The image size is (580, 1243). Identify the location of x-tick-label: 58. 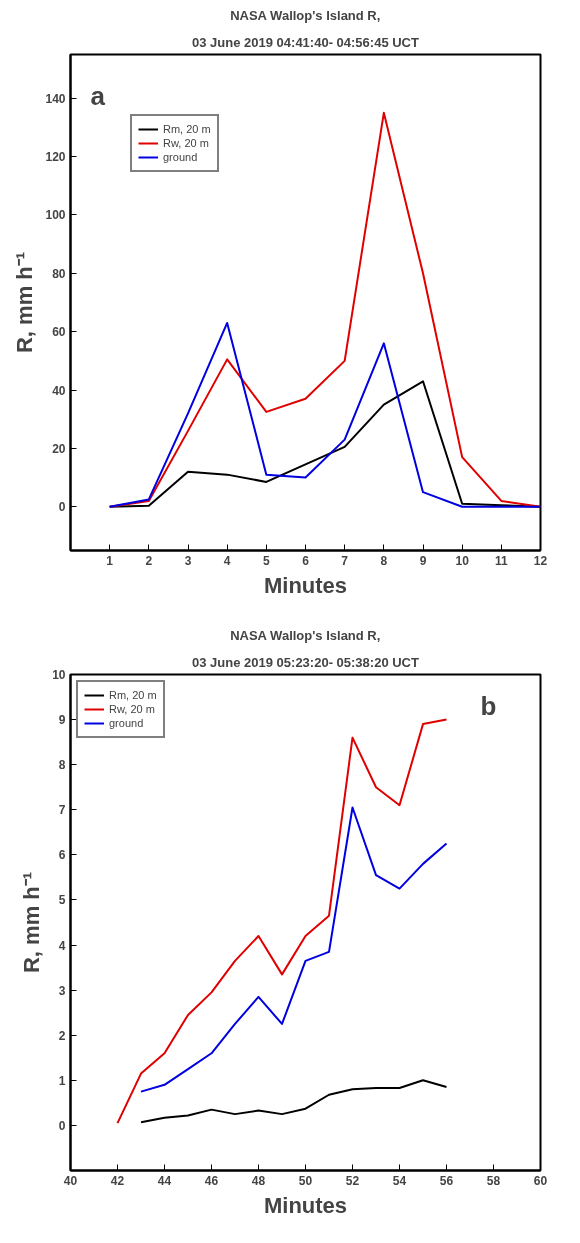
(493, 1180).